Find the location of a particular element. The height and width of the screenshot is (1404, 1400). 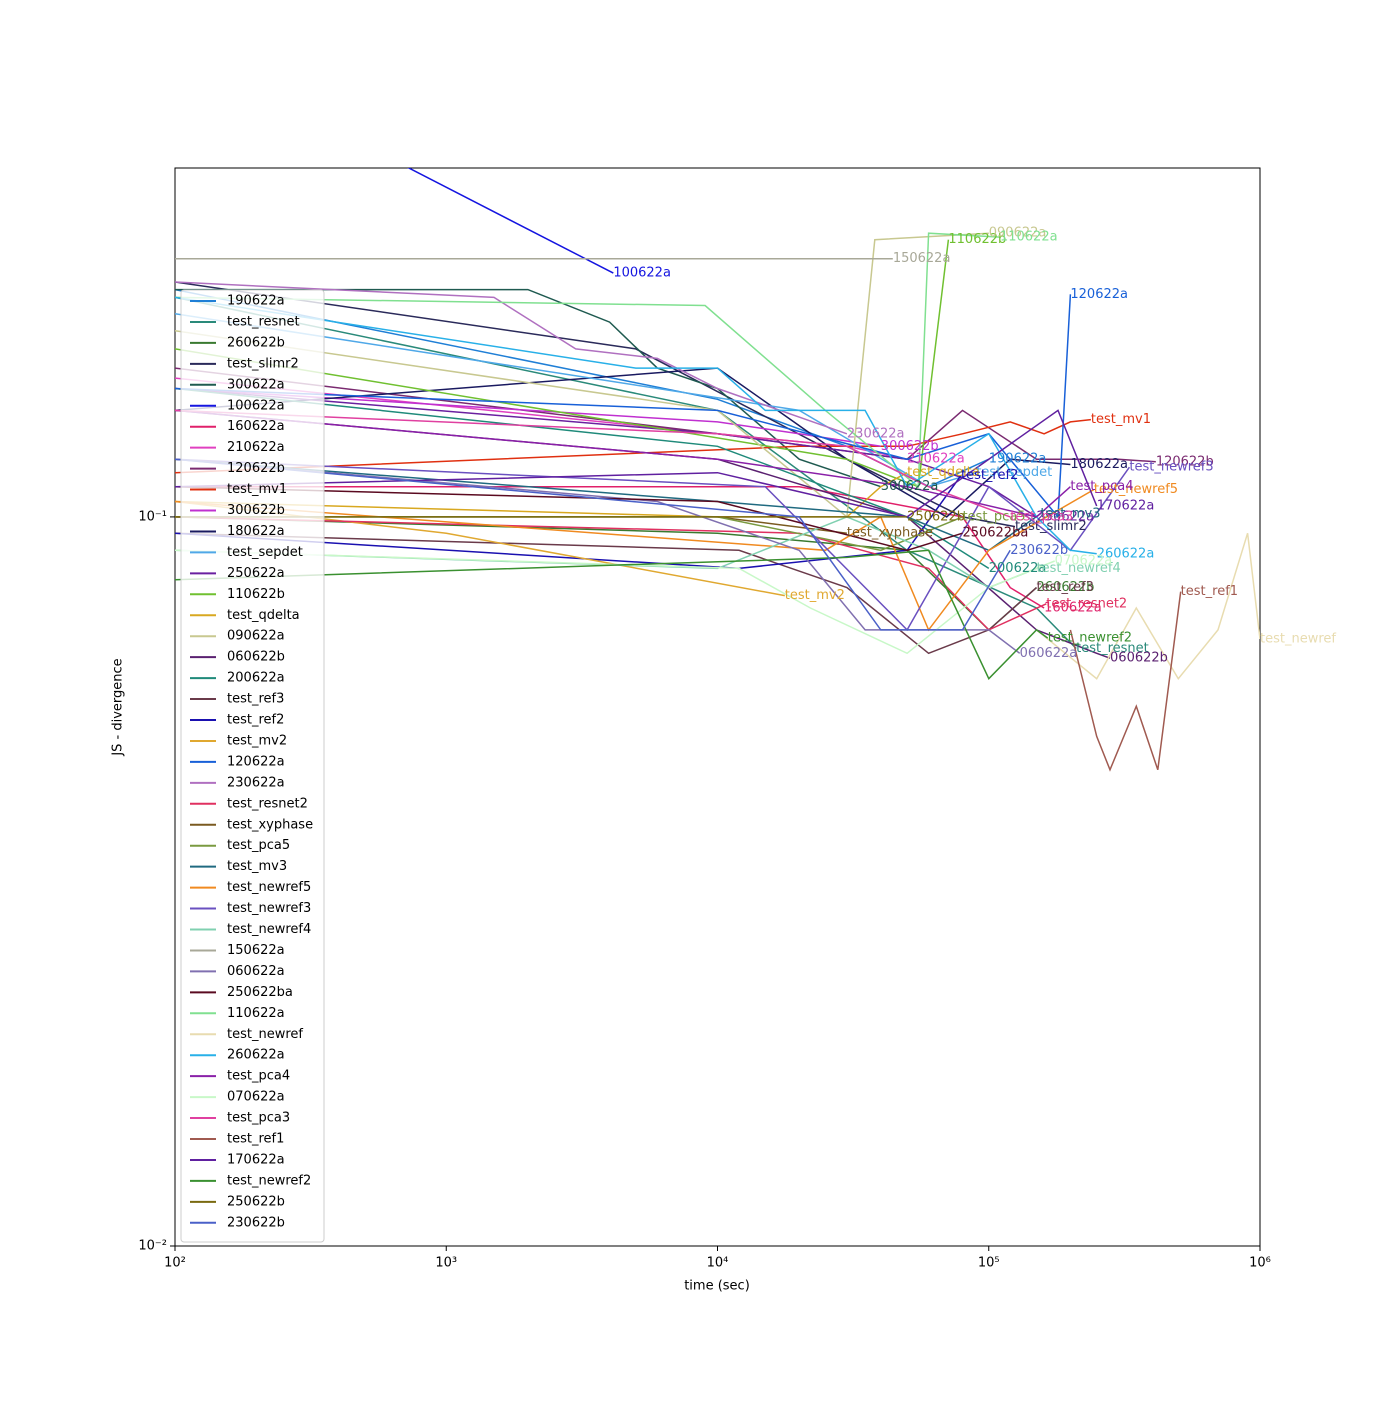

end-label: 070622a is located at coordinates (1084, 561).